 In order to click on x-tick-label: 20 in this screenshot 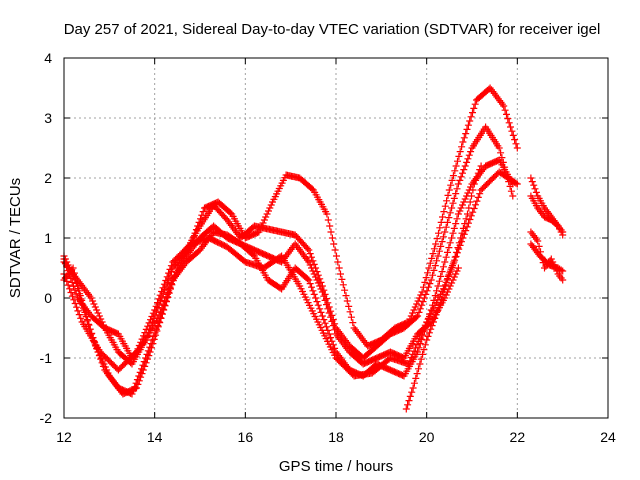, I will do `click(427, 437)`.